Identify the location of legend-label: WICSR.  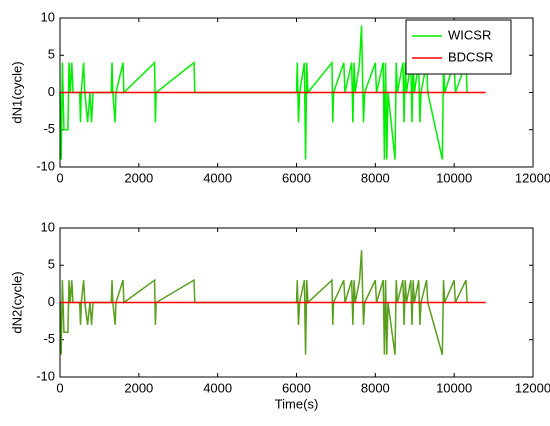
(469, 34).